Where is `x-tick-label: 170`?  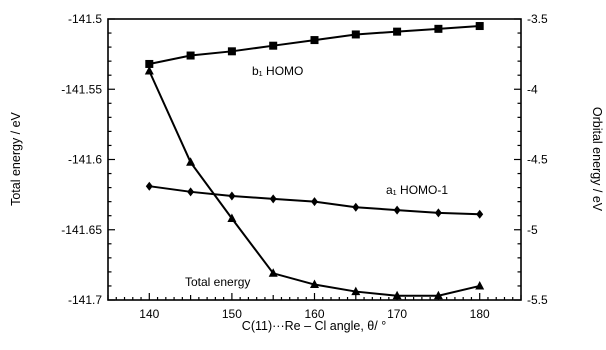 x-tick-label: 170 is located at coordinates (397, 314).